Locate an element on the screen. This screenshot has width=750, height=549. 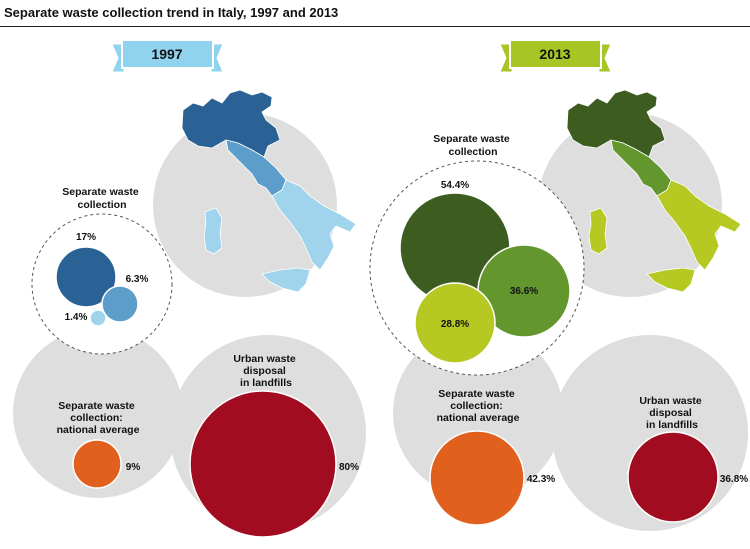
label-2013-average: 42.3% is located at coordinates (541, 479).